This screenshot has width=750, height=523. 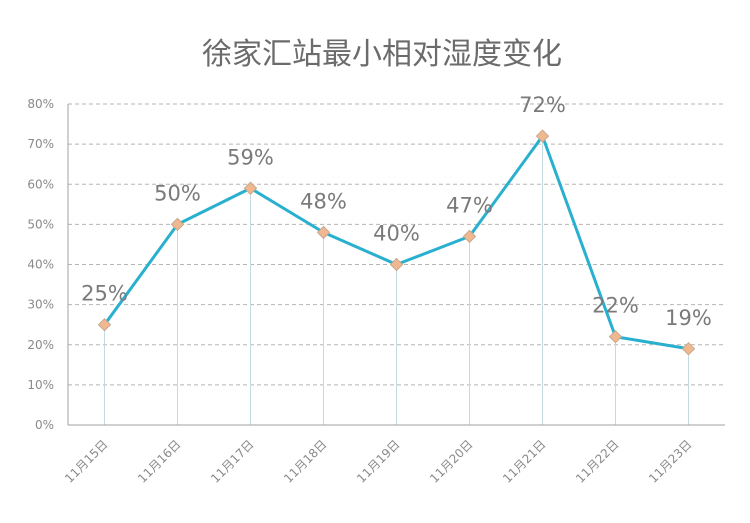 What do you see at coordinates (44, 425) in the screenshot?
I see `y-tick-label: 0%` at bounding box center [44, 425].